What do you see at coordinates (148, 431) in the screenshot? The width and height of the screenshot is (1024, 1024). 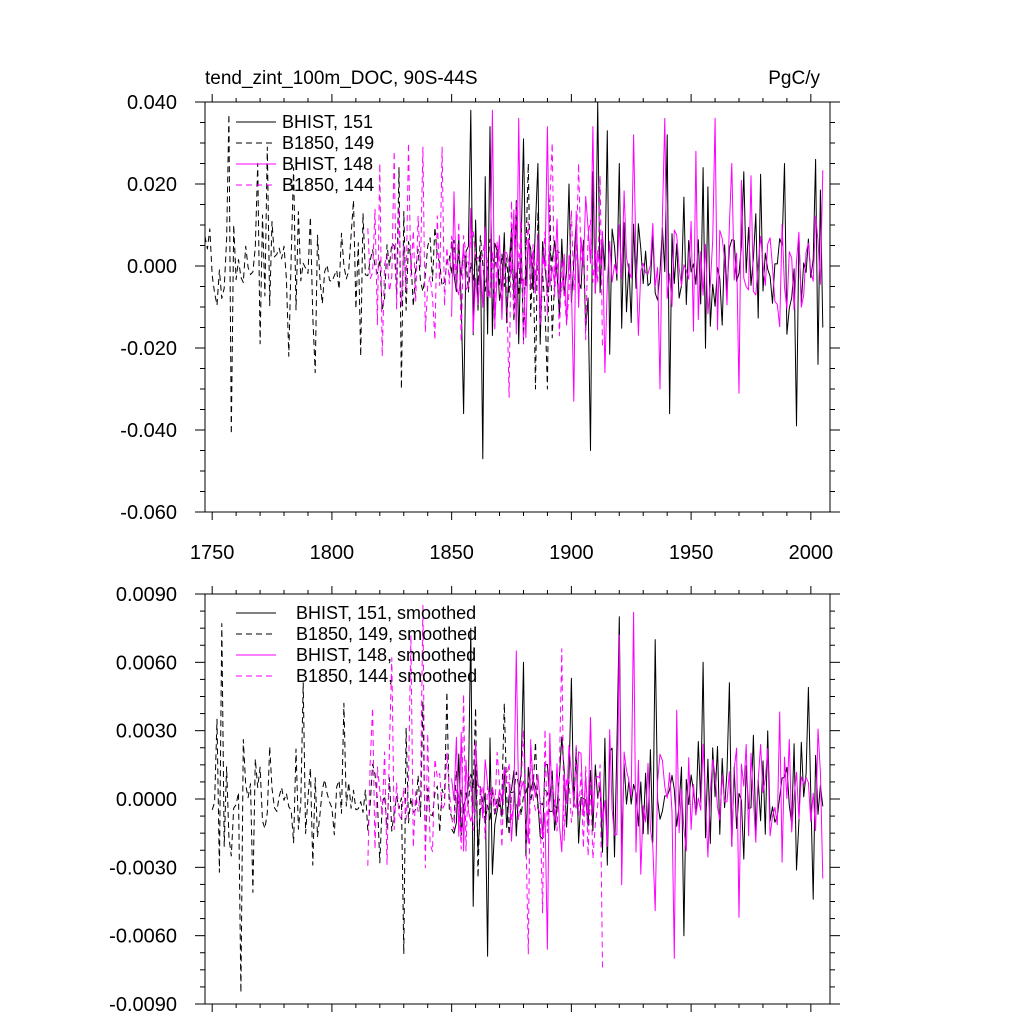 I see `y-tick-label: -0.040` at bounding box center [148, 431].